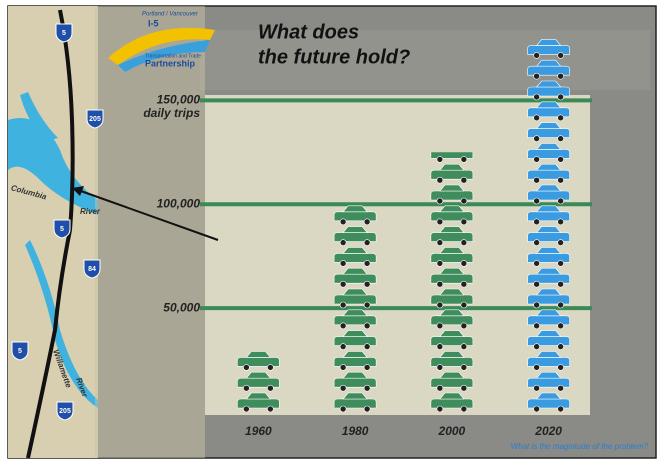 This screenshot has width=664, height=464. Describe the element at coordinates (61, 324) in the screenshot. I see `river` at that location.